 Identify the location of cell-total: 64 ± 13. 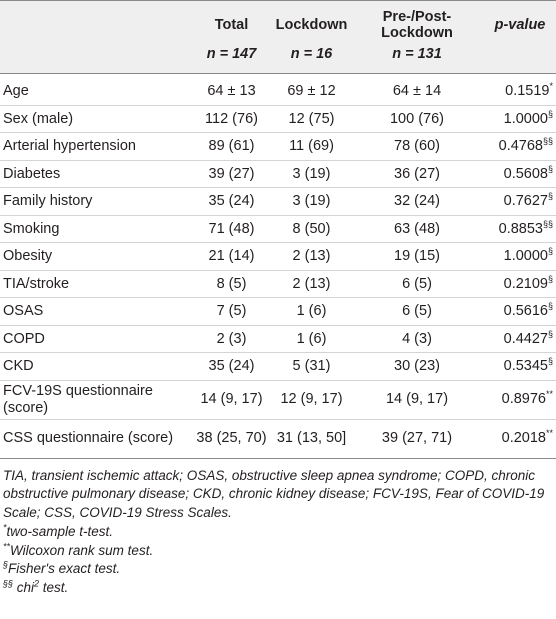
(231, 89).